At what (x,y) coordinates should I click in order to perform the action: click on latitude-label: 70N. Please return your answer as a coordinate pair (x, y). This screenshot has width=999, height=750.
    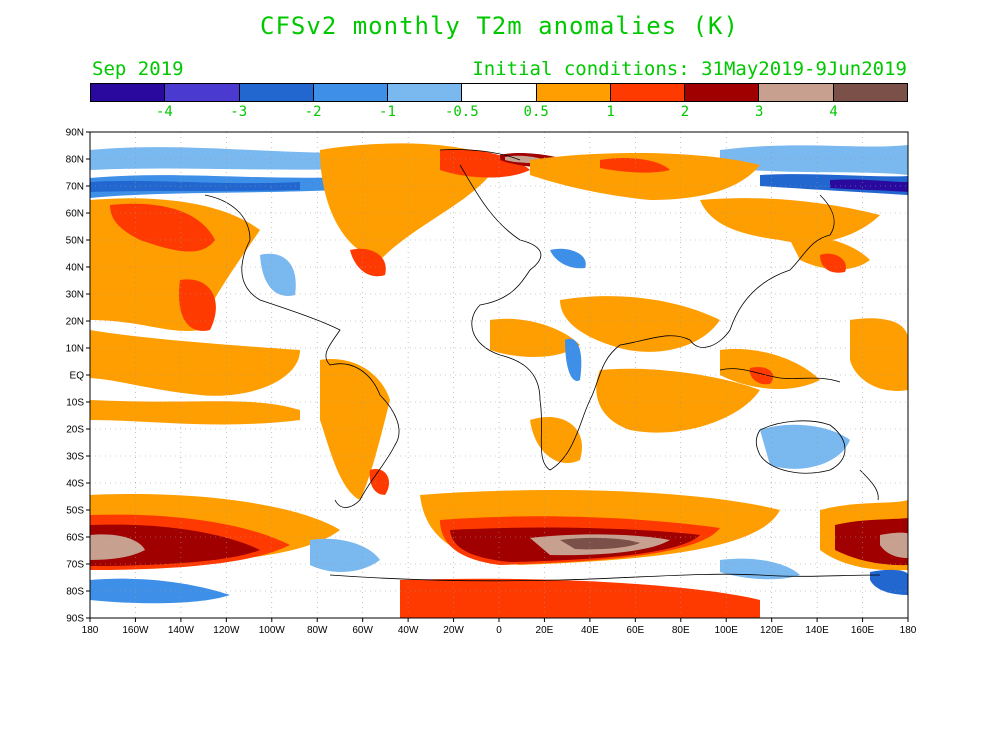
    Looking at the image, I should click on (75, 187).